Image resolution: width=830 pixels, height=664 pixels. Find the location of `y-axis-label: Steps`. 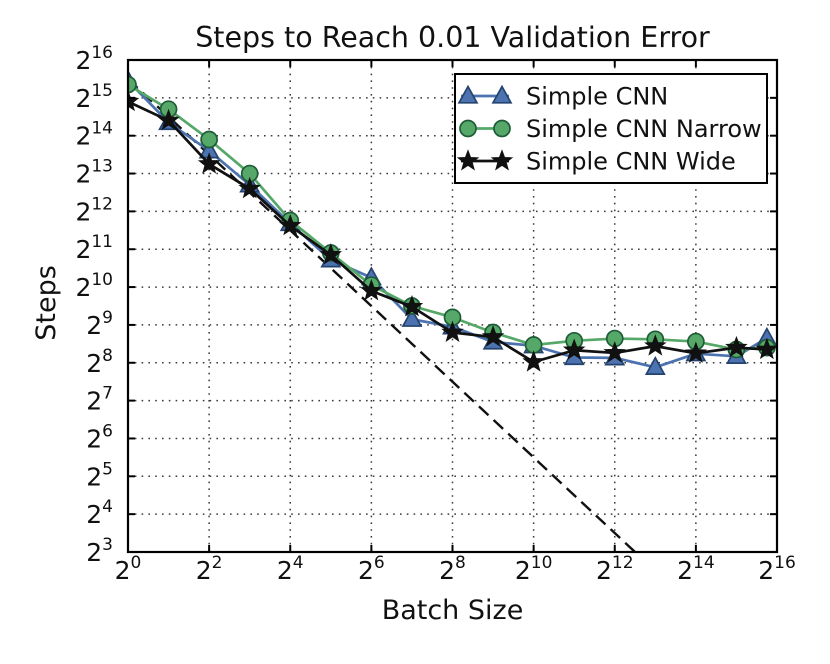

y-axis-label: Steps is located at coordinates (46, 303).